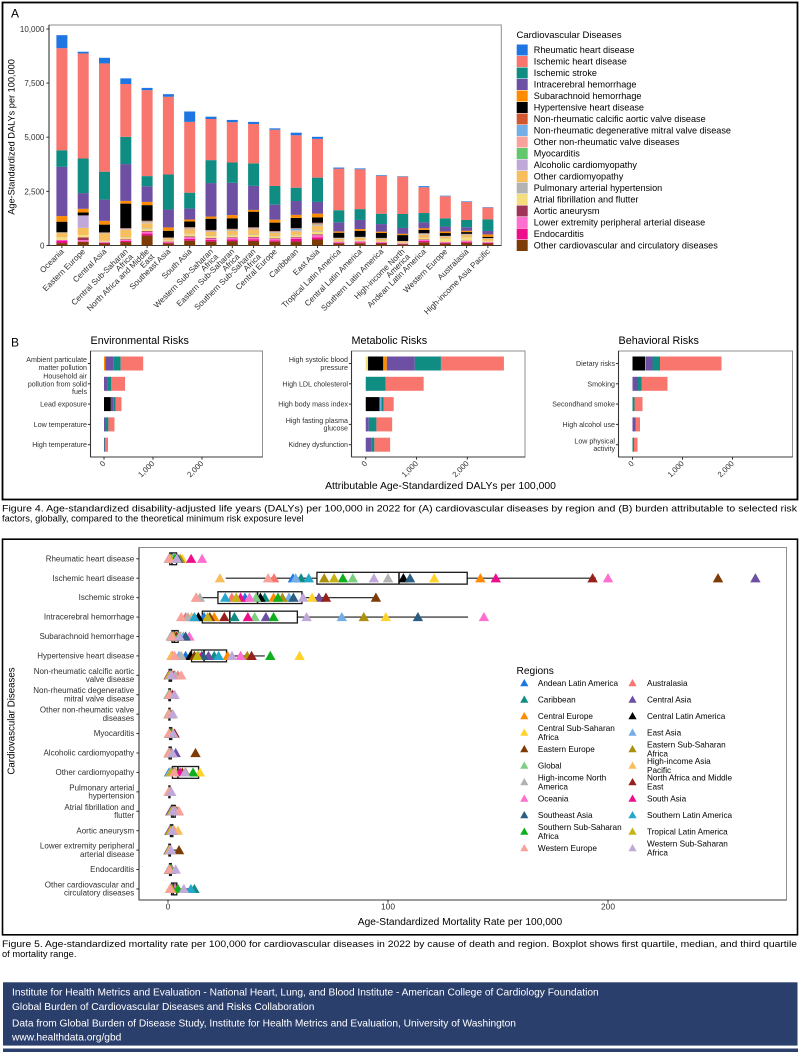 This screenshot has width=800, height=1052. Describe the element at coordinates (66, 1038) in the screenshot. I see `svg-text: www.healthdata.org/gbd` at that location.